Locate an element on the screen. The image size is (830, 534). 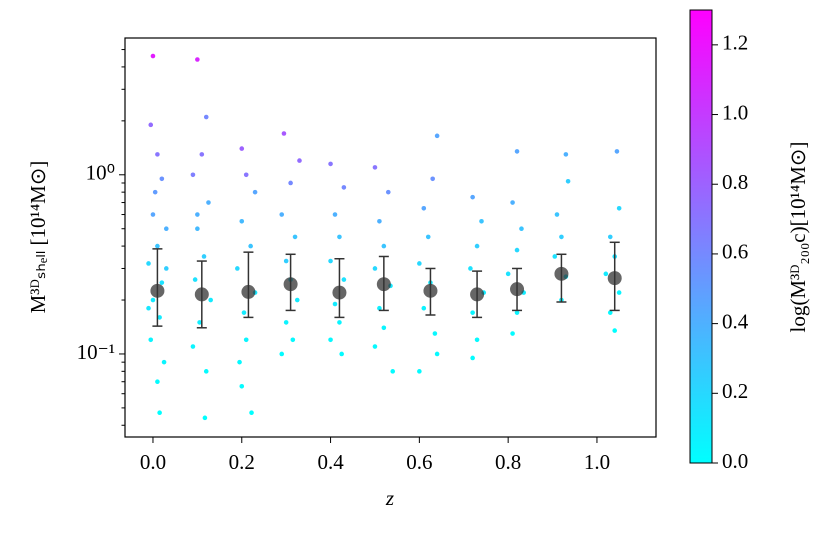
y-axis-label: M³ᴰₛₕₑₗₗ [10¹⁴M⊙] is located at coordinates (38, 237).